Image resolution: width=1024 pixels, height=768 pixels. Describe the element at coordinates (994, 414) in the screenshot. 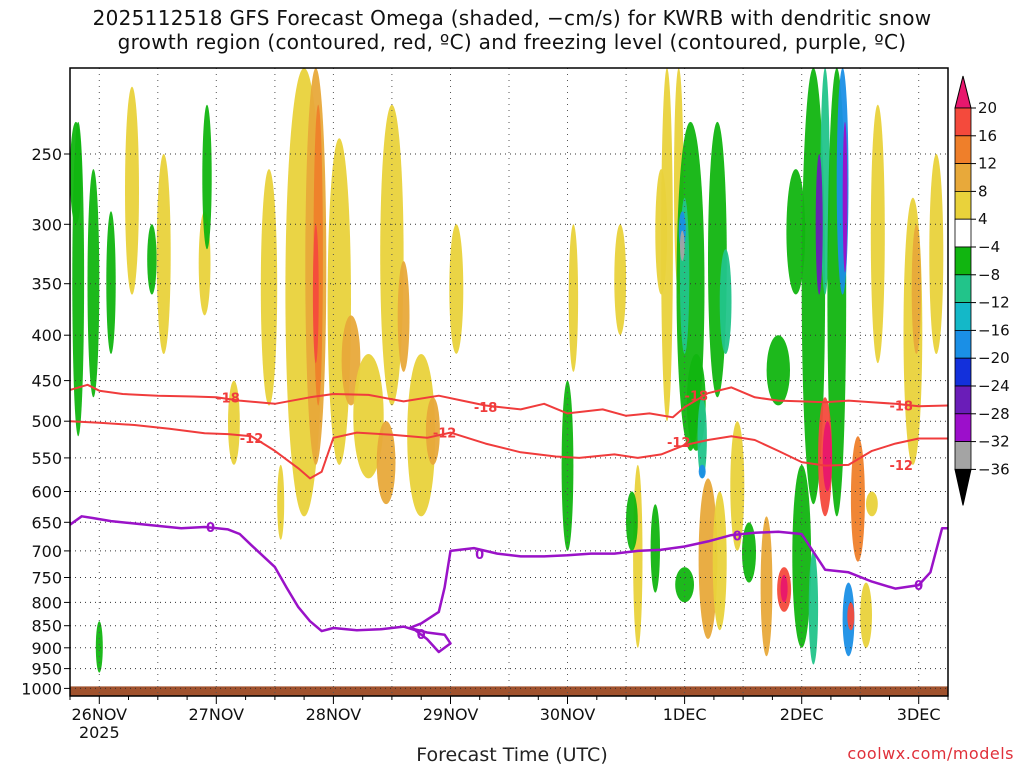

I see `colorbar-label-11: −28` at that location.